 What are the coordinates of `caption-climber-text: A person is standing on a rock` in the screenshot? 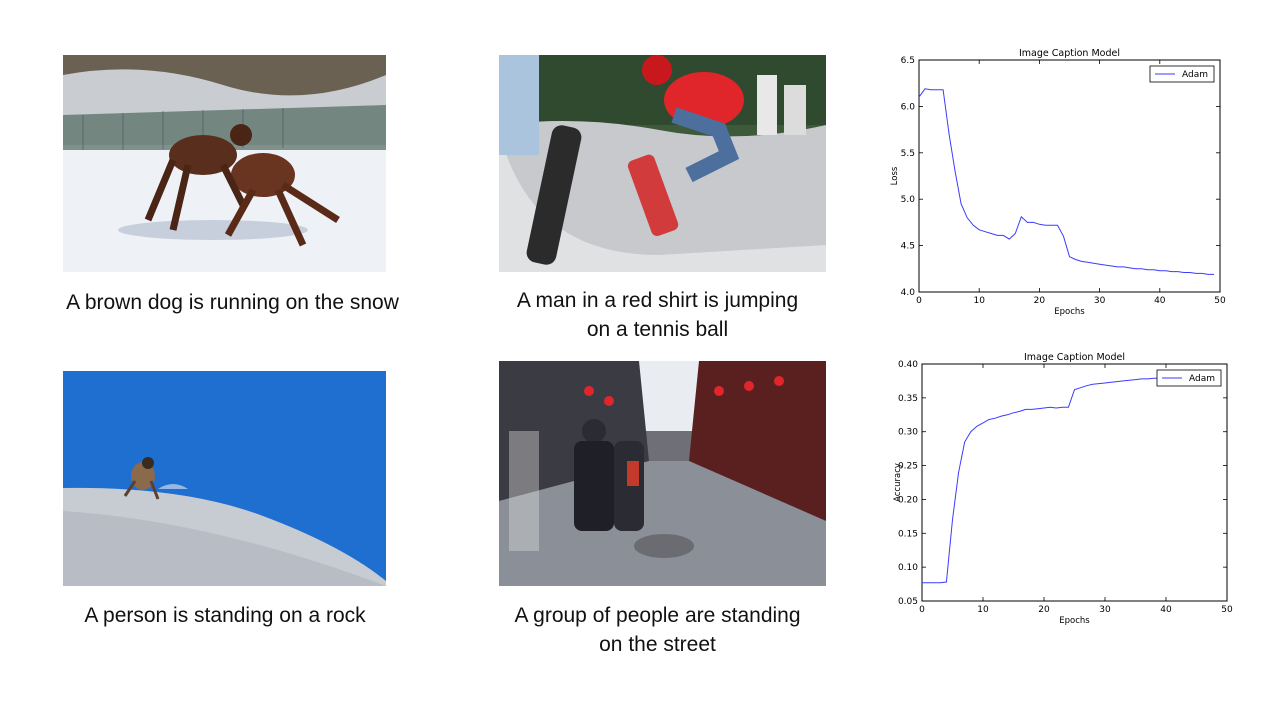 It's located at (225, 615).